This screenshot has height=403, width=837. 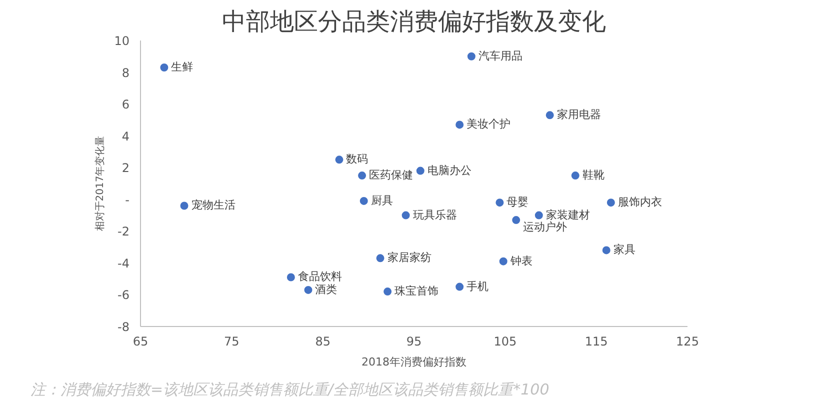 What do you see at coordinates (517, 202) in the screenshot?
I see `annotation: 母婴` at bounding box center [517, 202].